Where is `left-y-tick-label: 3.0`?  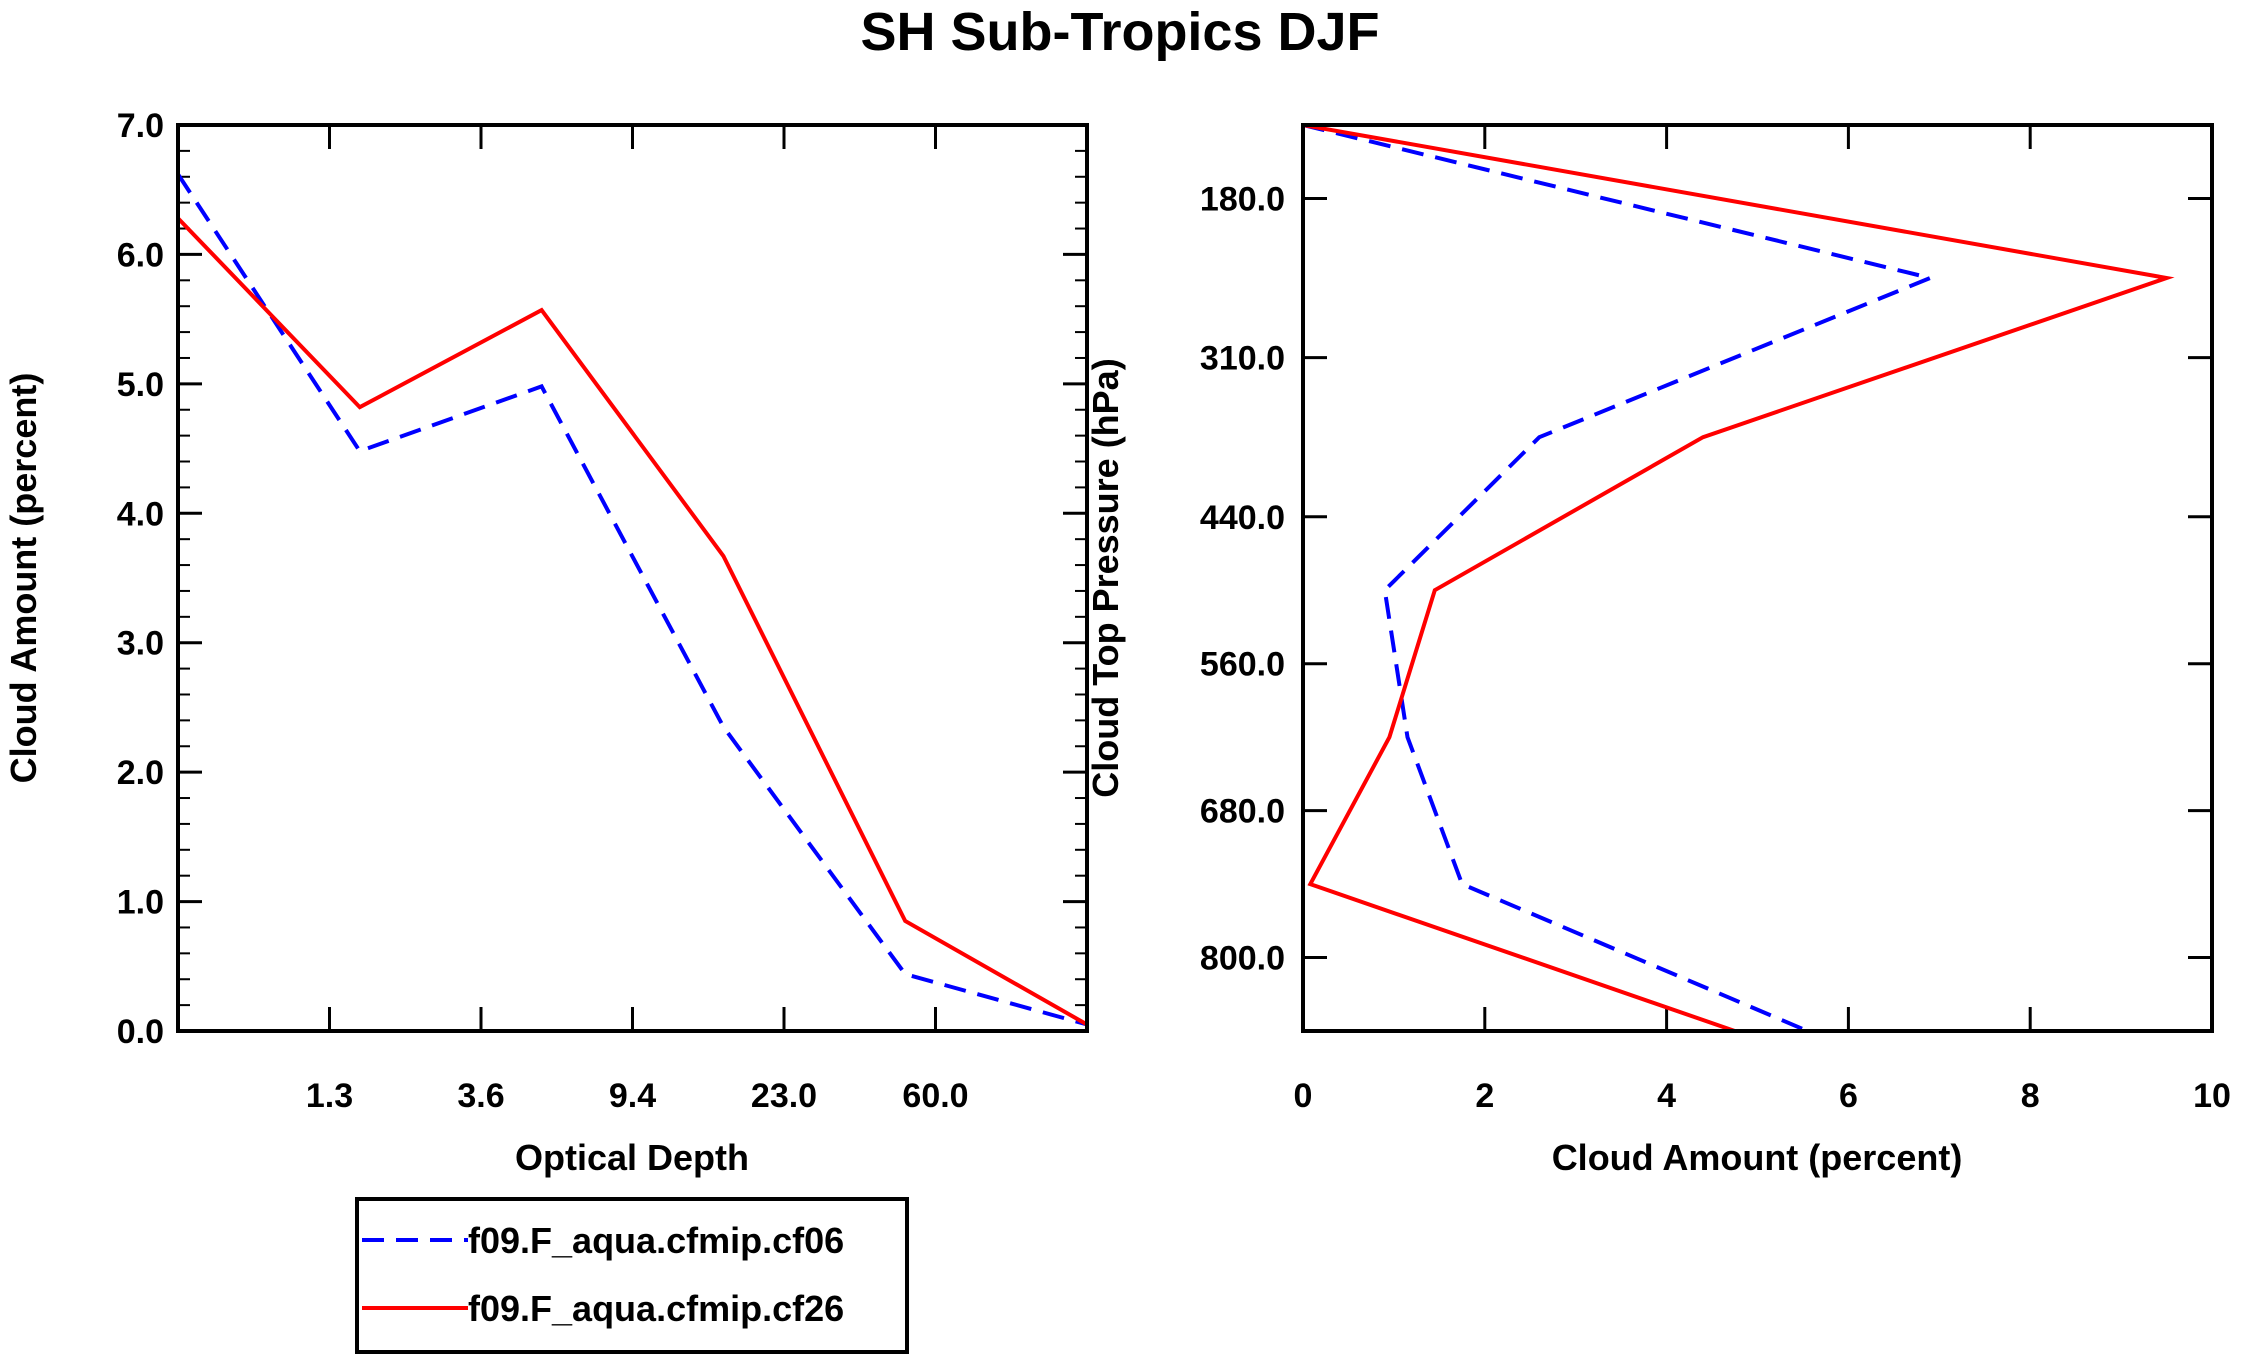
left-y-tick-label: 3.0 is located at coordinates (140, 644).